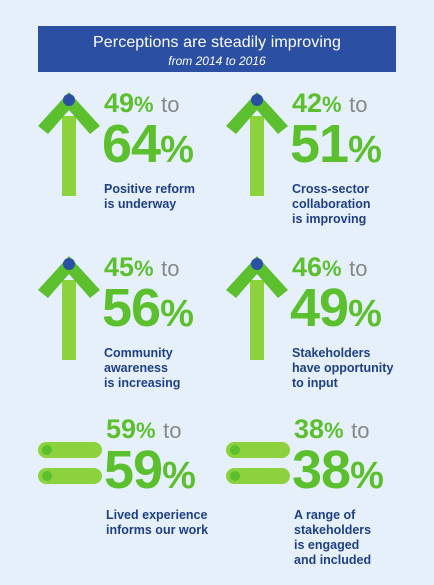 The image size is (434, 585). What do you see at coordinates (142, 103) in the screenshot?
I see `from-value: 49% to` at bounding box center [142, 103].